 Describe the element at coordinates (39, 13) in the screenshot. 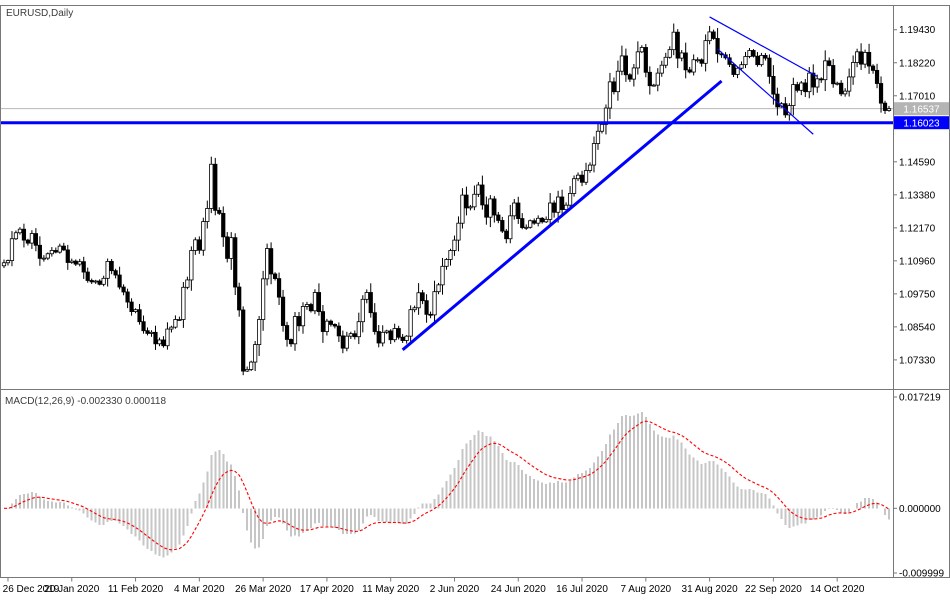

I see `symbol-timeframe-label: EURUSD,Daily` at that location.